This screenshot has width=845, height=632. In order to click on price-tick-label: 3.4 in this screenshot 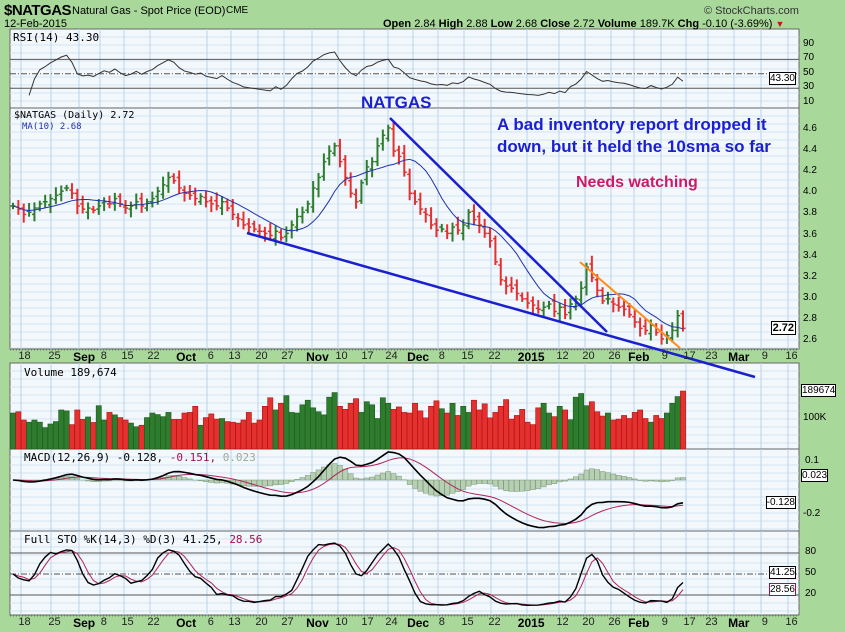, I will do `click(810, 255)`.